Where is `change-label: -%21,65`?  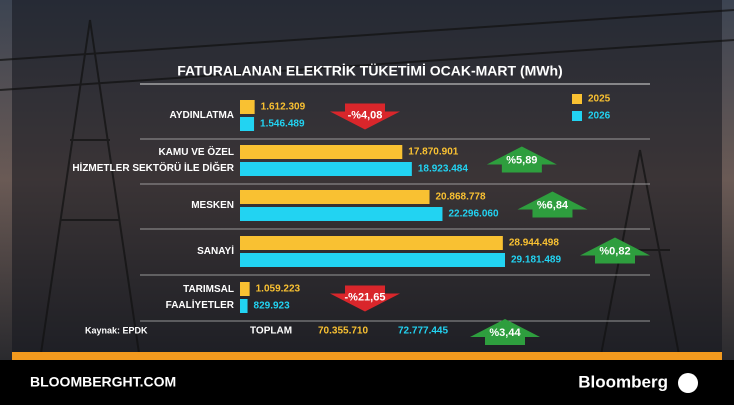 change-label: -%21,65 is located at coordinates (365, 297).